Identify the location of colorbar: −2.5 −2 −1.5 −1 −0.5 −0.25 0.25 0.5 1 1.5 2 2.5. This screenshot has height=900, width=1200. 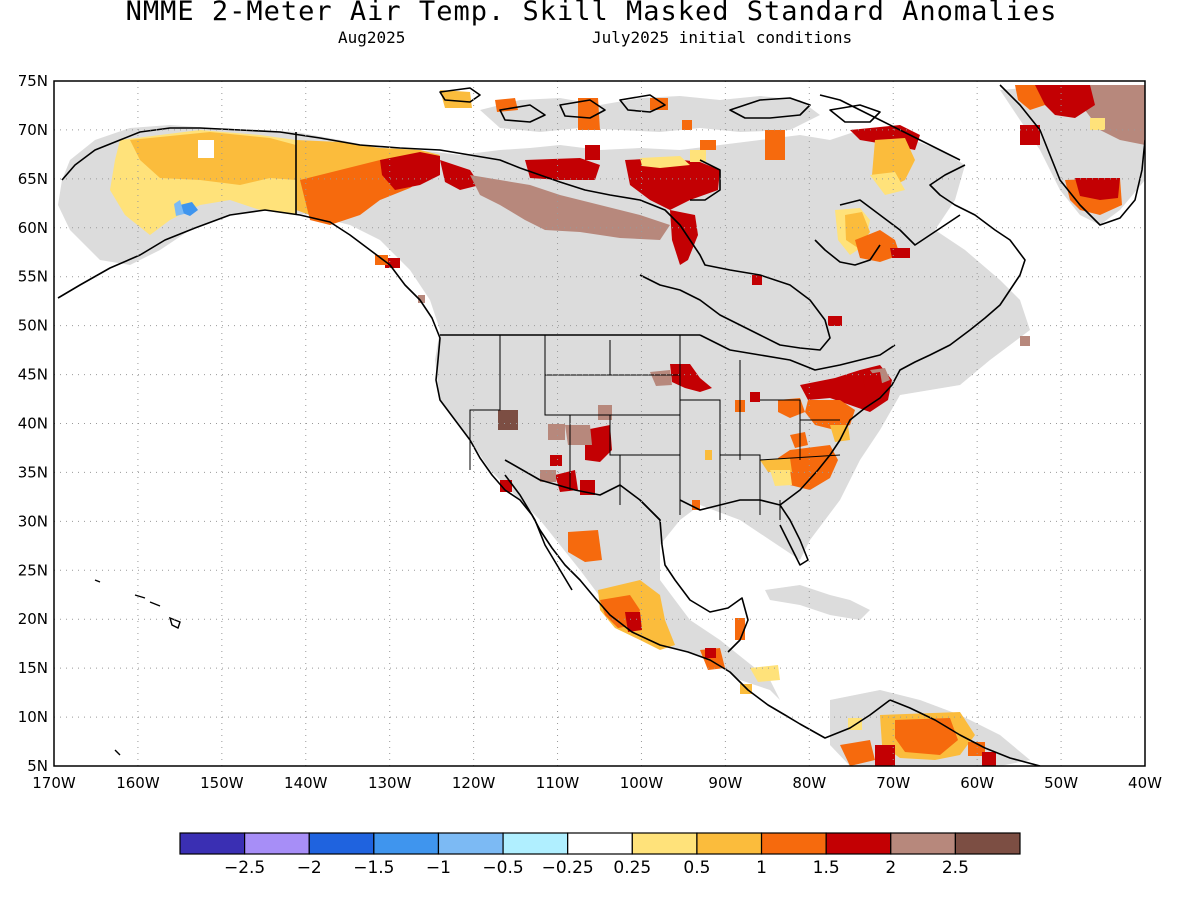
(600, 855).